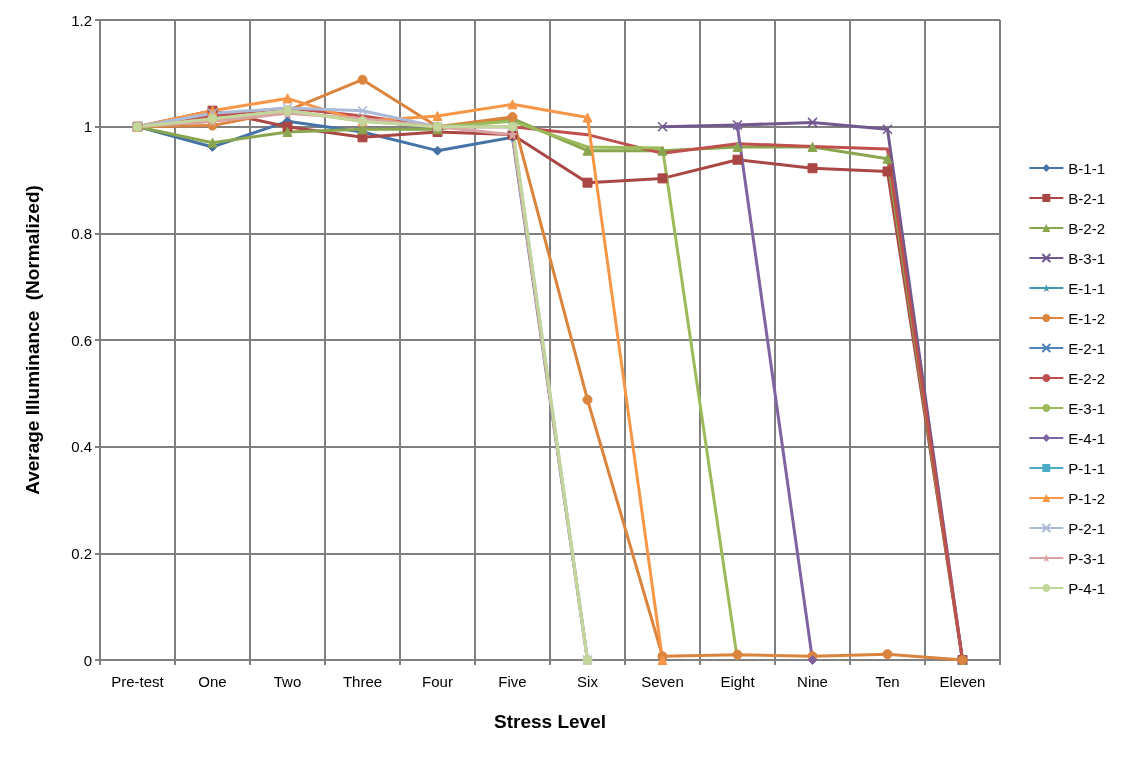 This screenshot has height=757, width=1128. Describe the element at coordinates (1087, 258) in the screenshot. I see `legend-label: B-3-1` at that location.